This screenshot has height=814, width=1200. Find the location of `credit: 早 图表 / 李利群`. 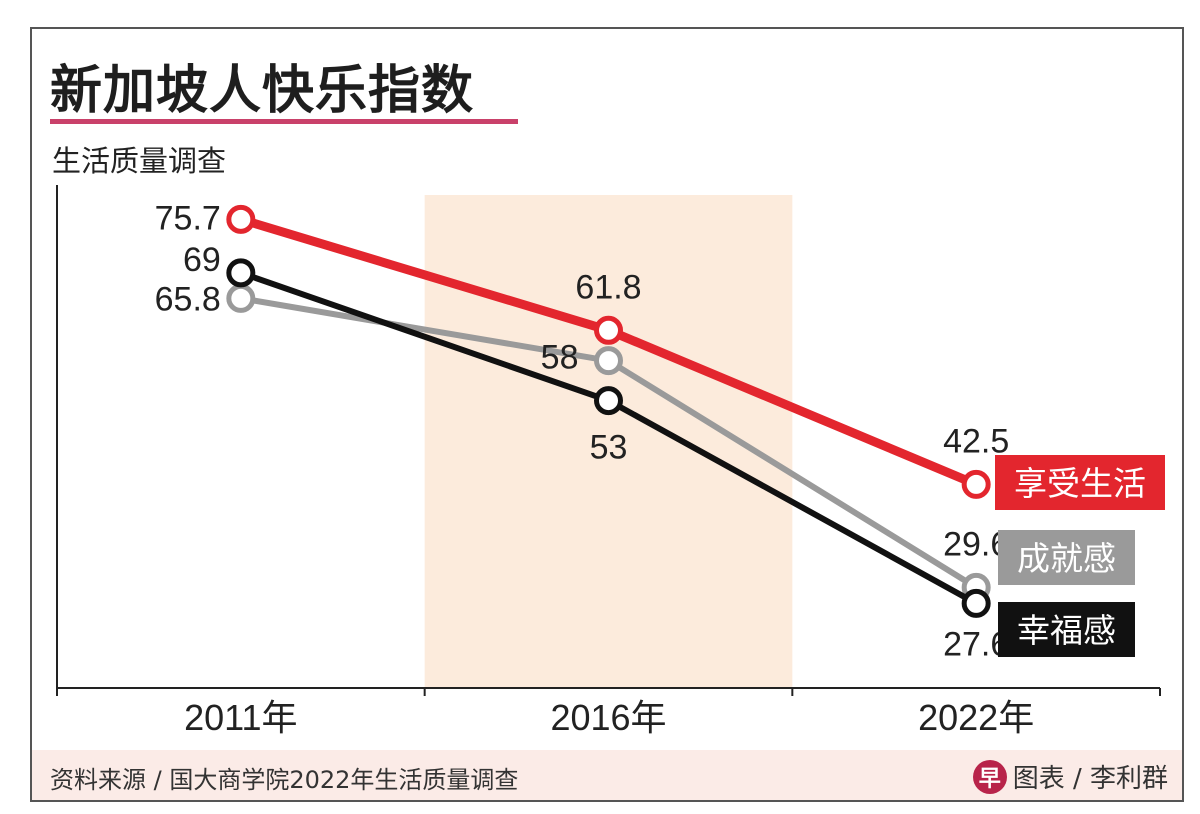

credit: 早 图表 / 李利群 is located at coordinates (1070, 776).